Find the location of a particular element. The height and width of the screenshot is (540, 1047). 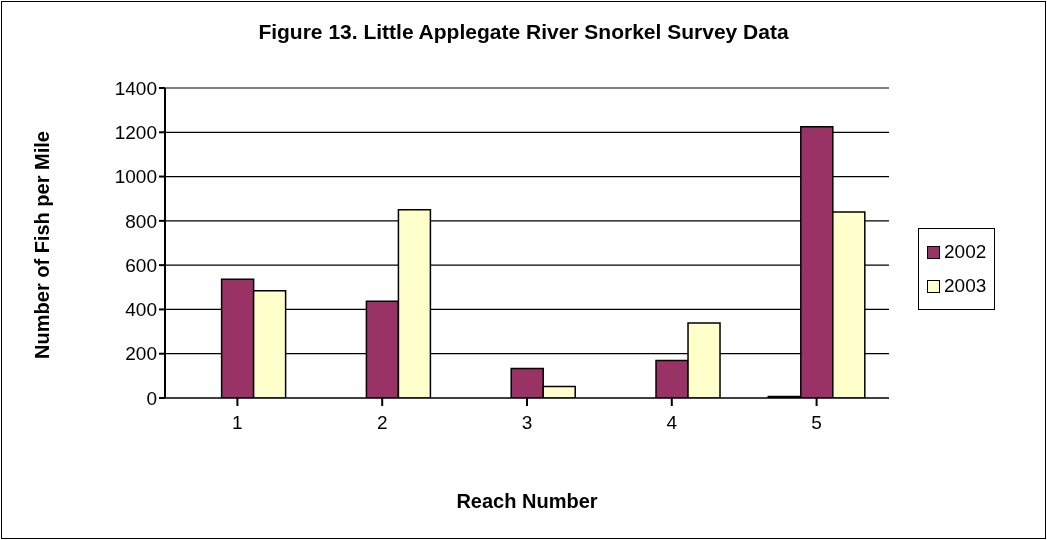

legend-label: 2003 is located at coordinates (965, 286).